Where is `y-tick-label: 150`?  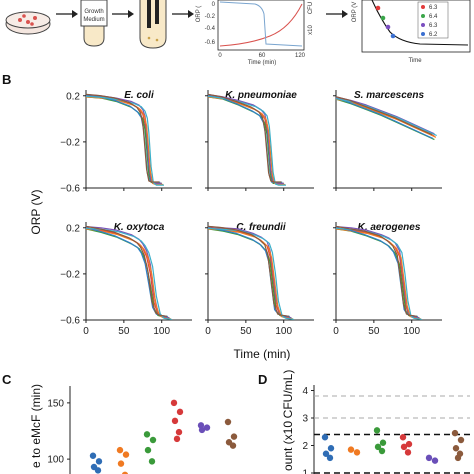 y-tick-label: 150 is located at coordinates (55, 403).